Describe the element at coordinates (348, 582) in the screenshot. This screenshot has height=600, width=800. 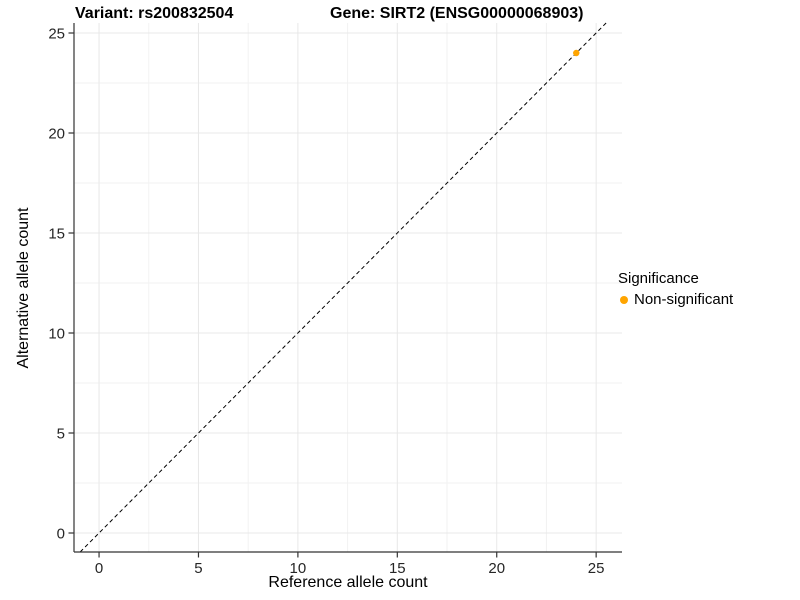
I see `x-axis-title: Reference allele count` at that location.